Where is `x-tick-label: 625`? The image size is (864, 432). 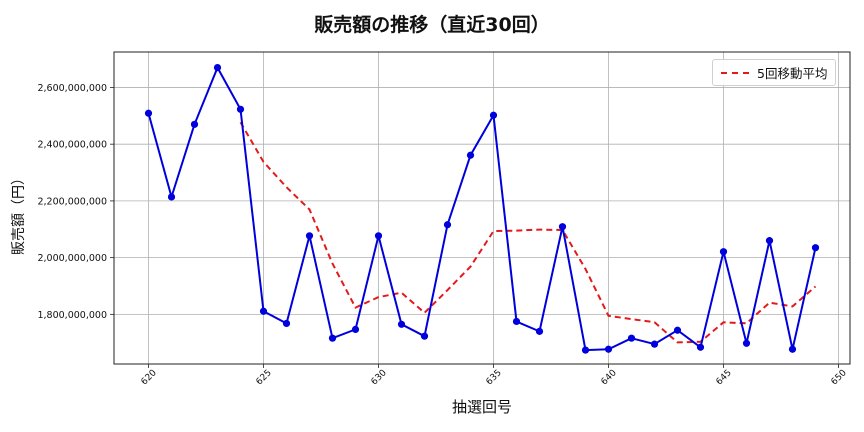
x-tick-label: 625 is located at coordinates (264, 377).